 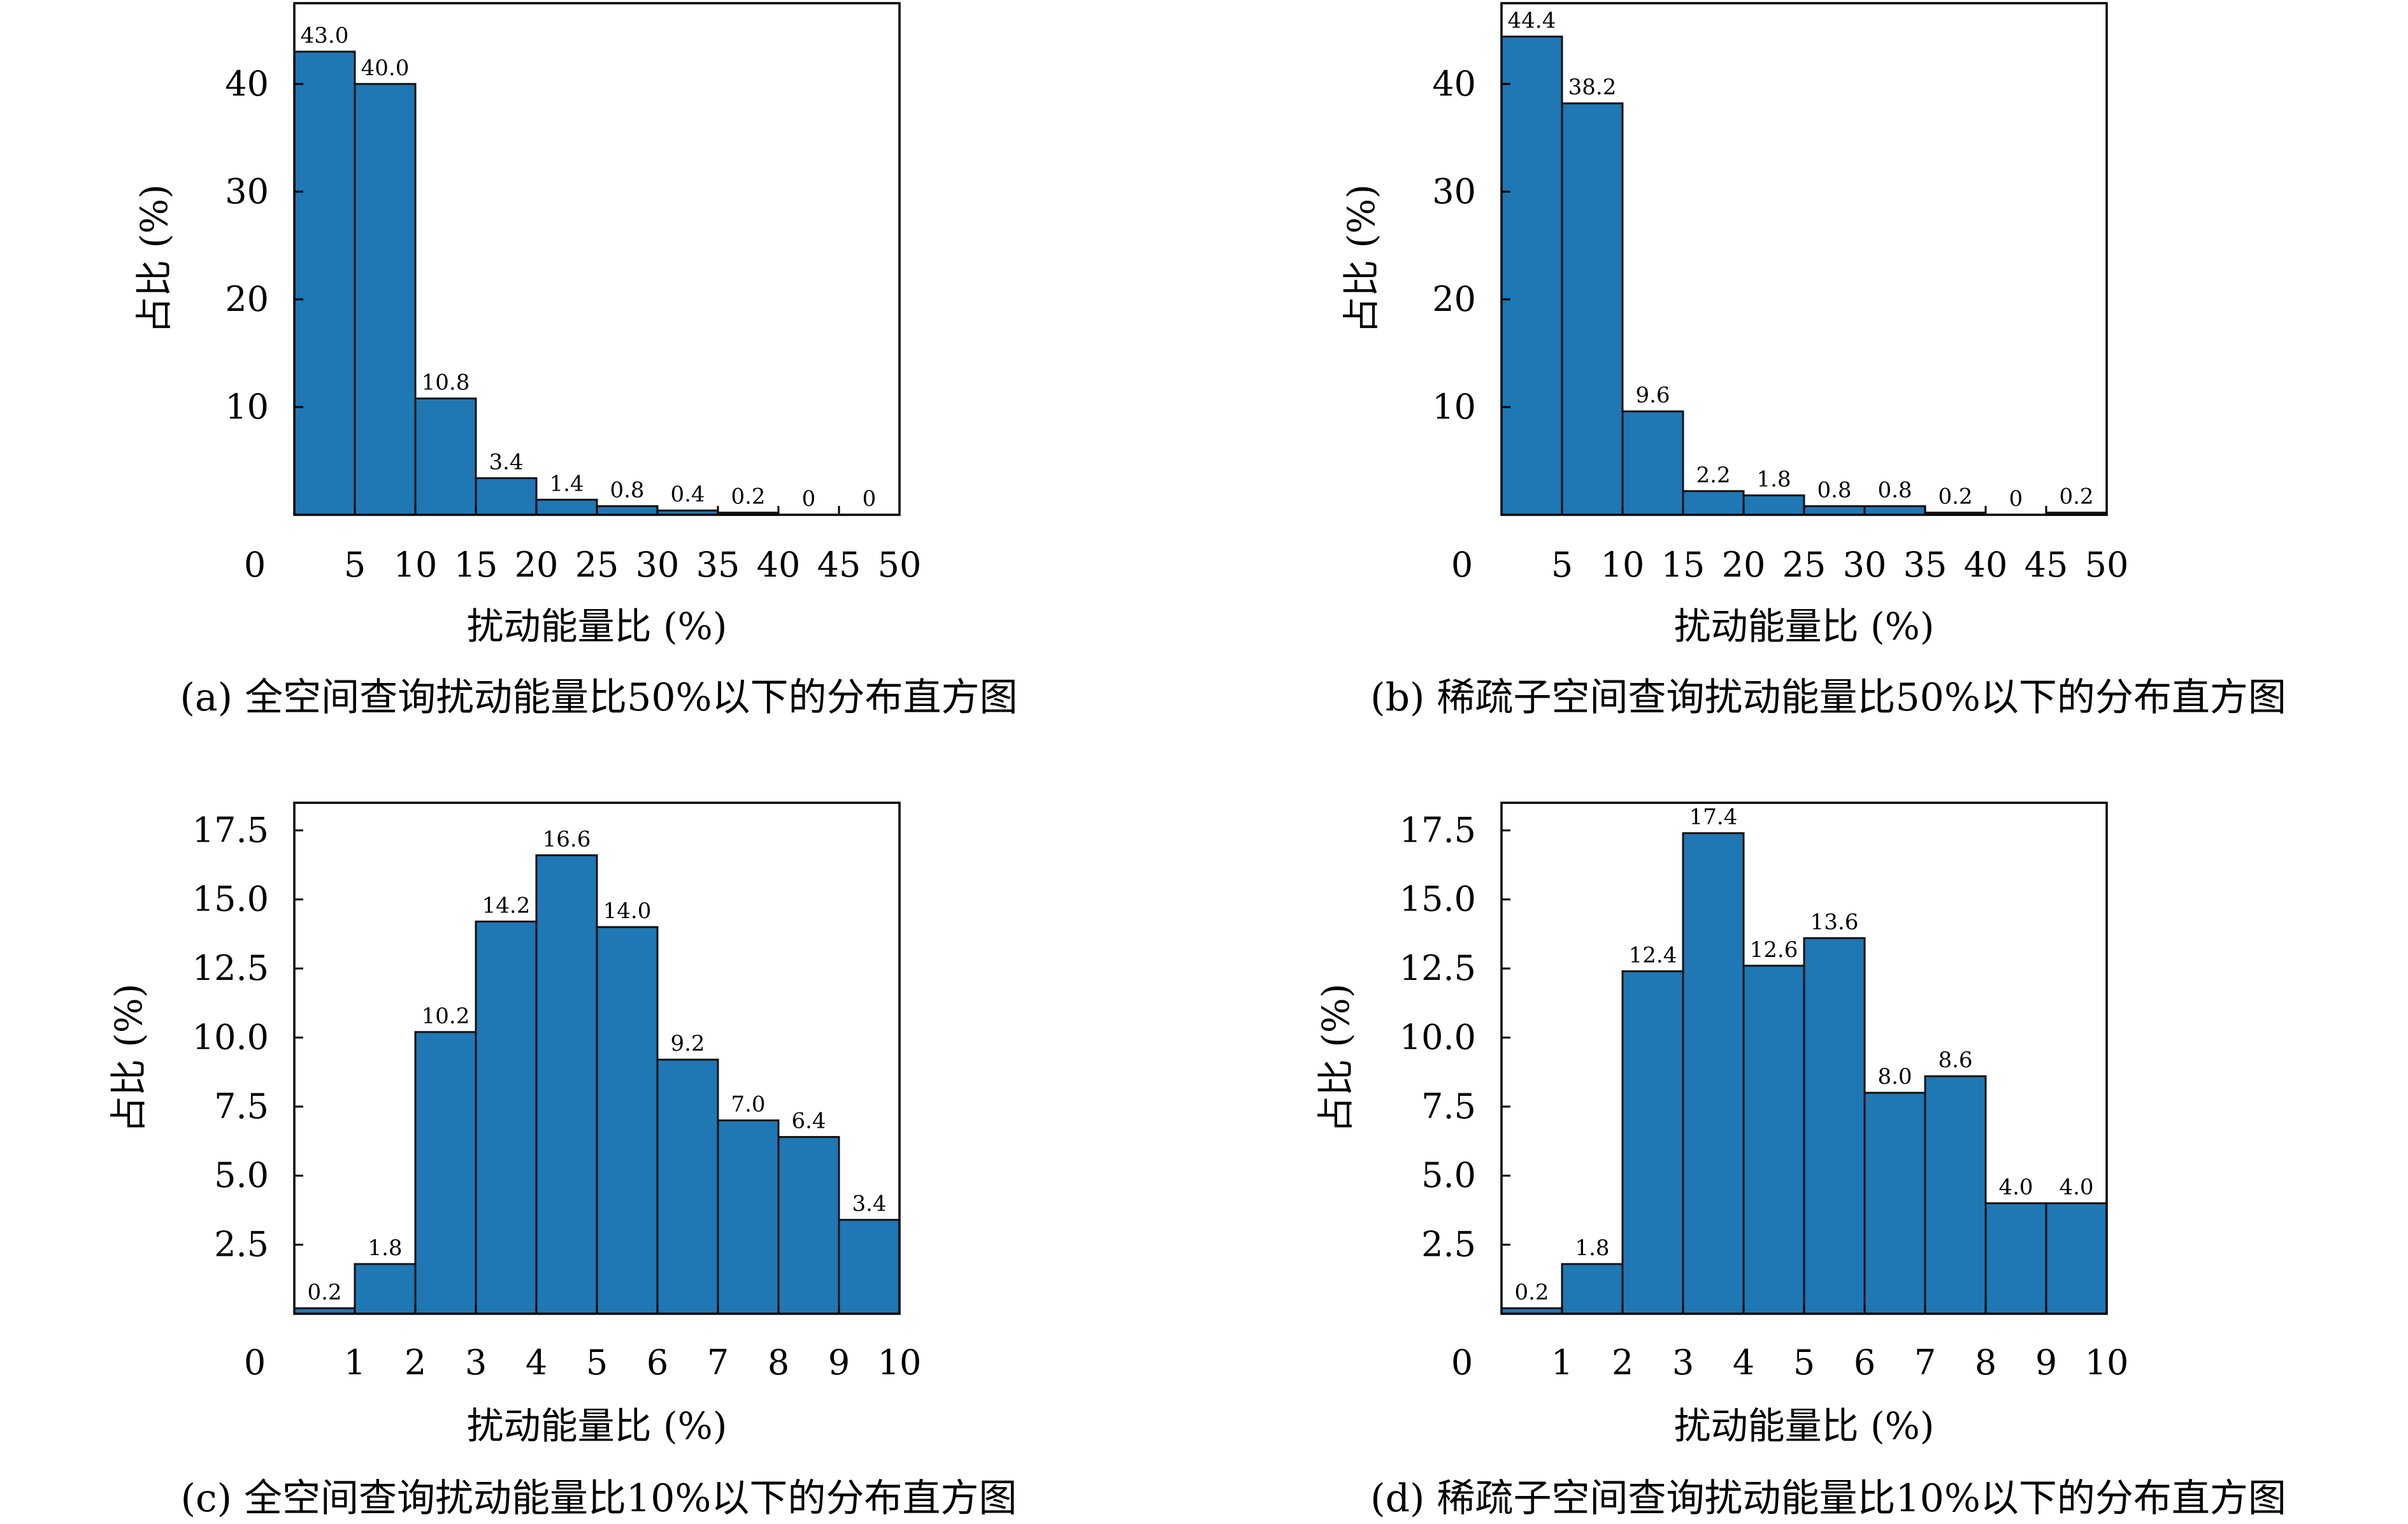 What do you see at coordinates (1713, 475) in the screenshot?
I see `bar-label-b-3: 2.2` at bounding box center [1713, 475].